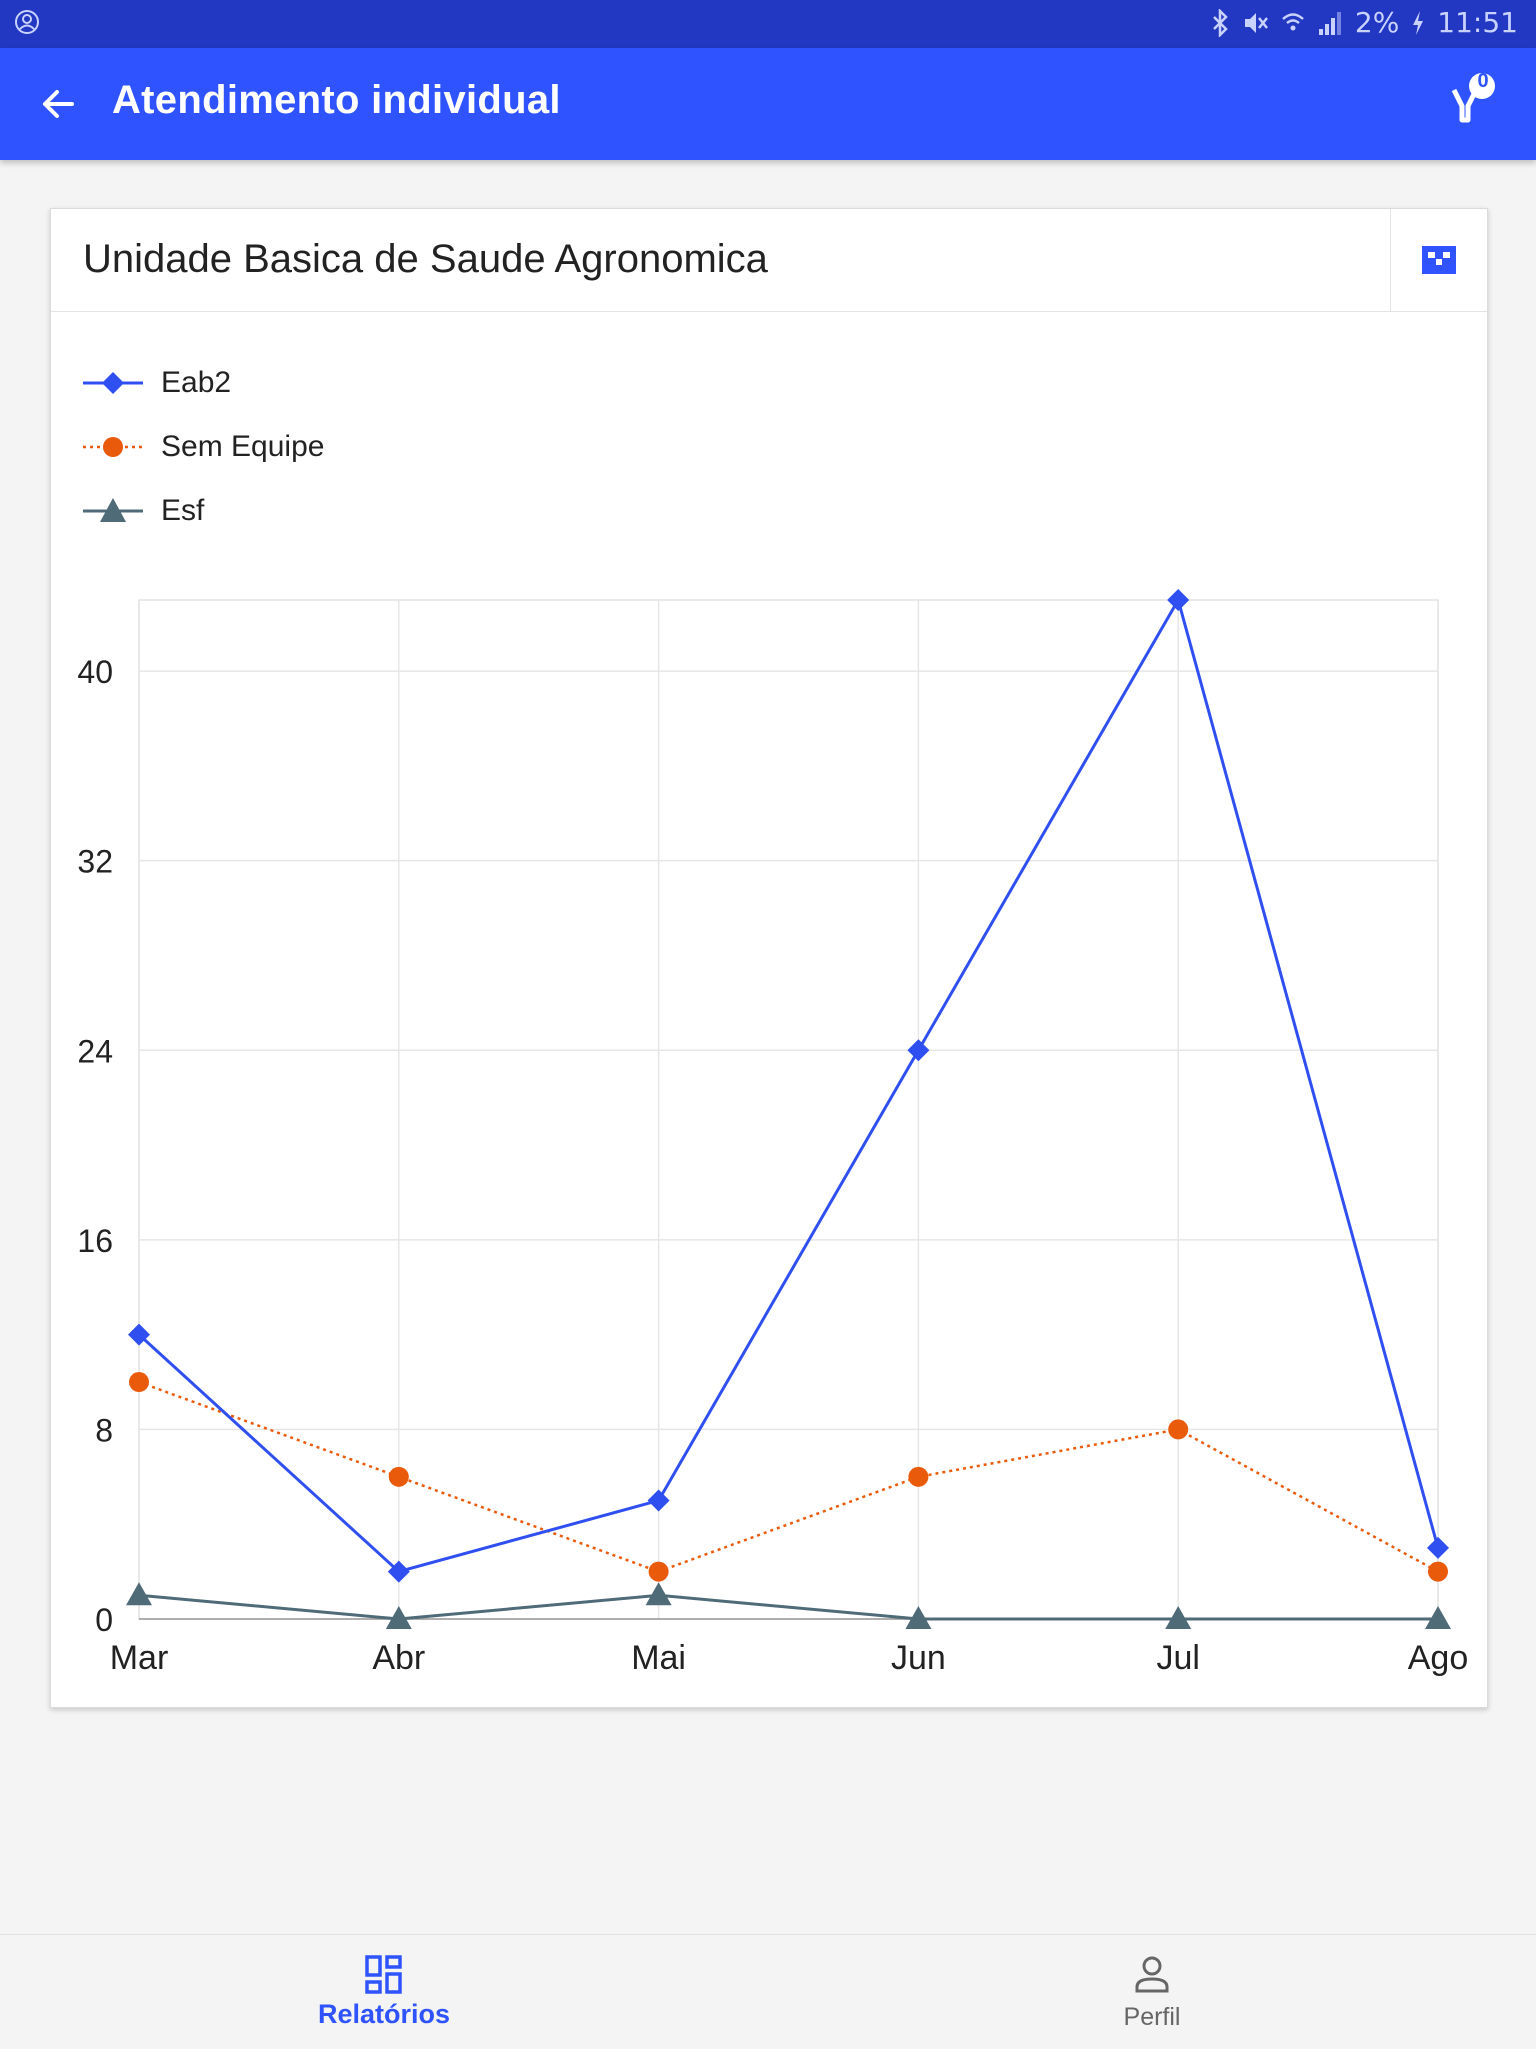 This screenshot has height=2049, width=1536. I want to click on nav-item-reports: Relatórios, so click(384, 1992).